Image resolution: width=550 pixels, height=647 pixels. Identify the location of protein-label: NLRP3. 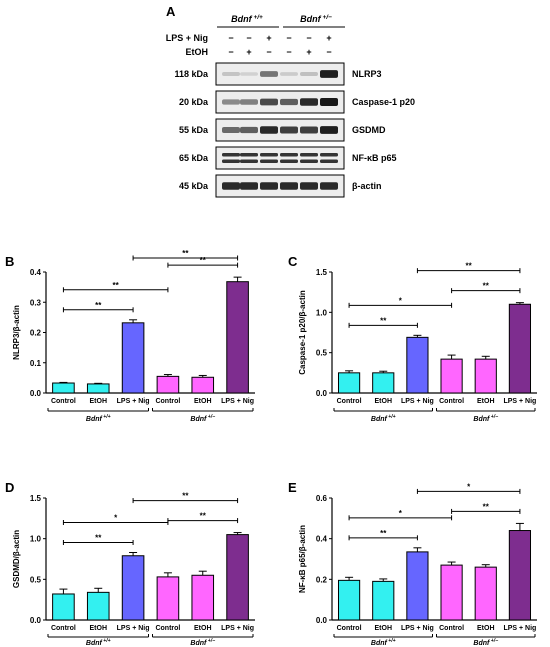
(367, 74).